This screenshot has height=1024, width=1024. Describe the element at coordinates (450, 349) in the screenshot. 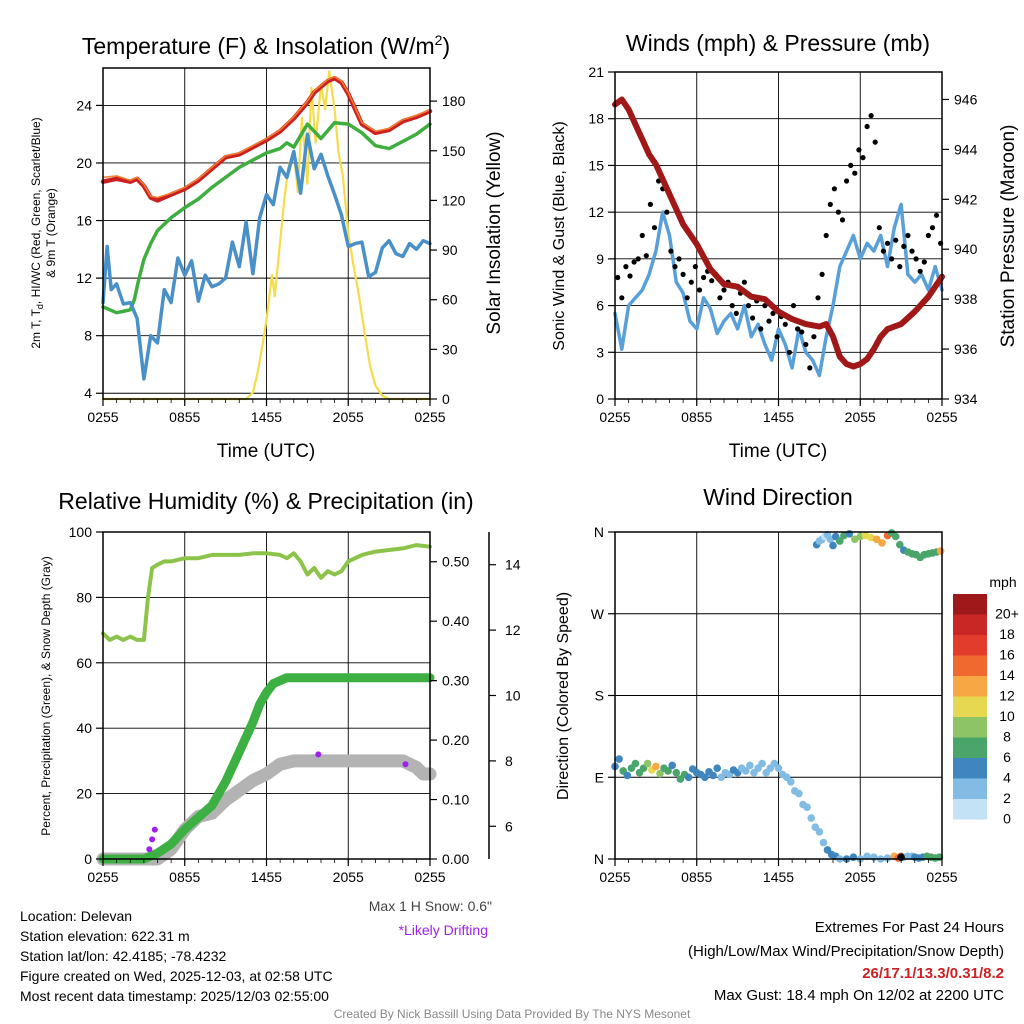

I see `y2-tick-label: 30` at that location.